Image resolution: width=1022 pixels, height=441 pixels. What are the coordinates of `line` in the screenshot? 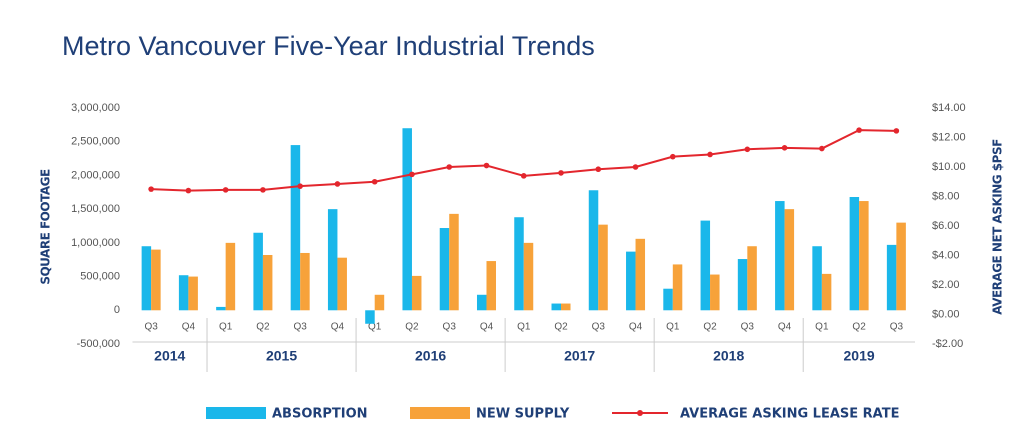 It's located at (524, 160).